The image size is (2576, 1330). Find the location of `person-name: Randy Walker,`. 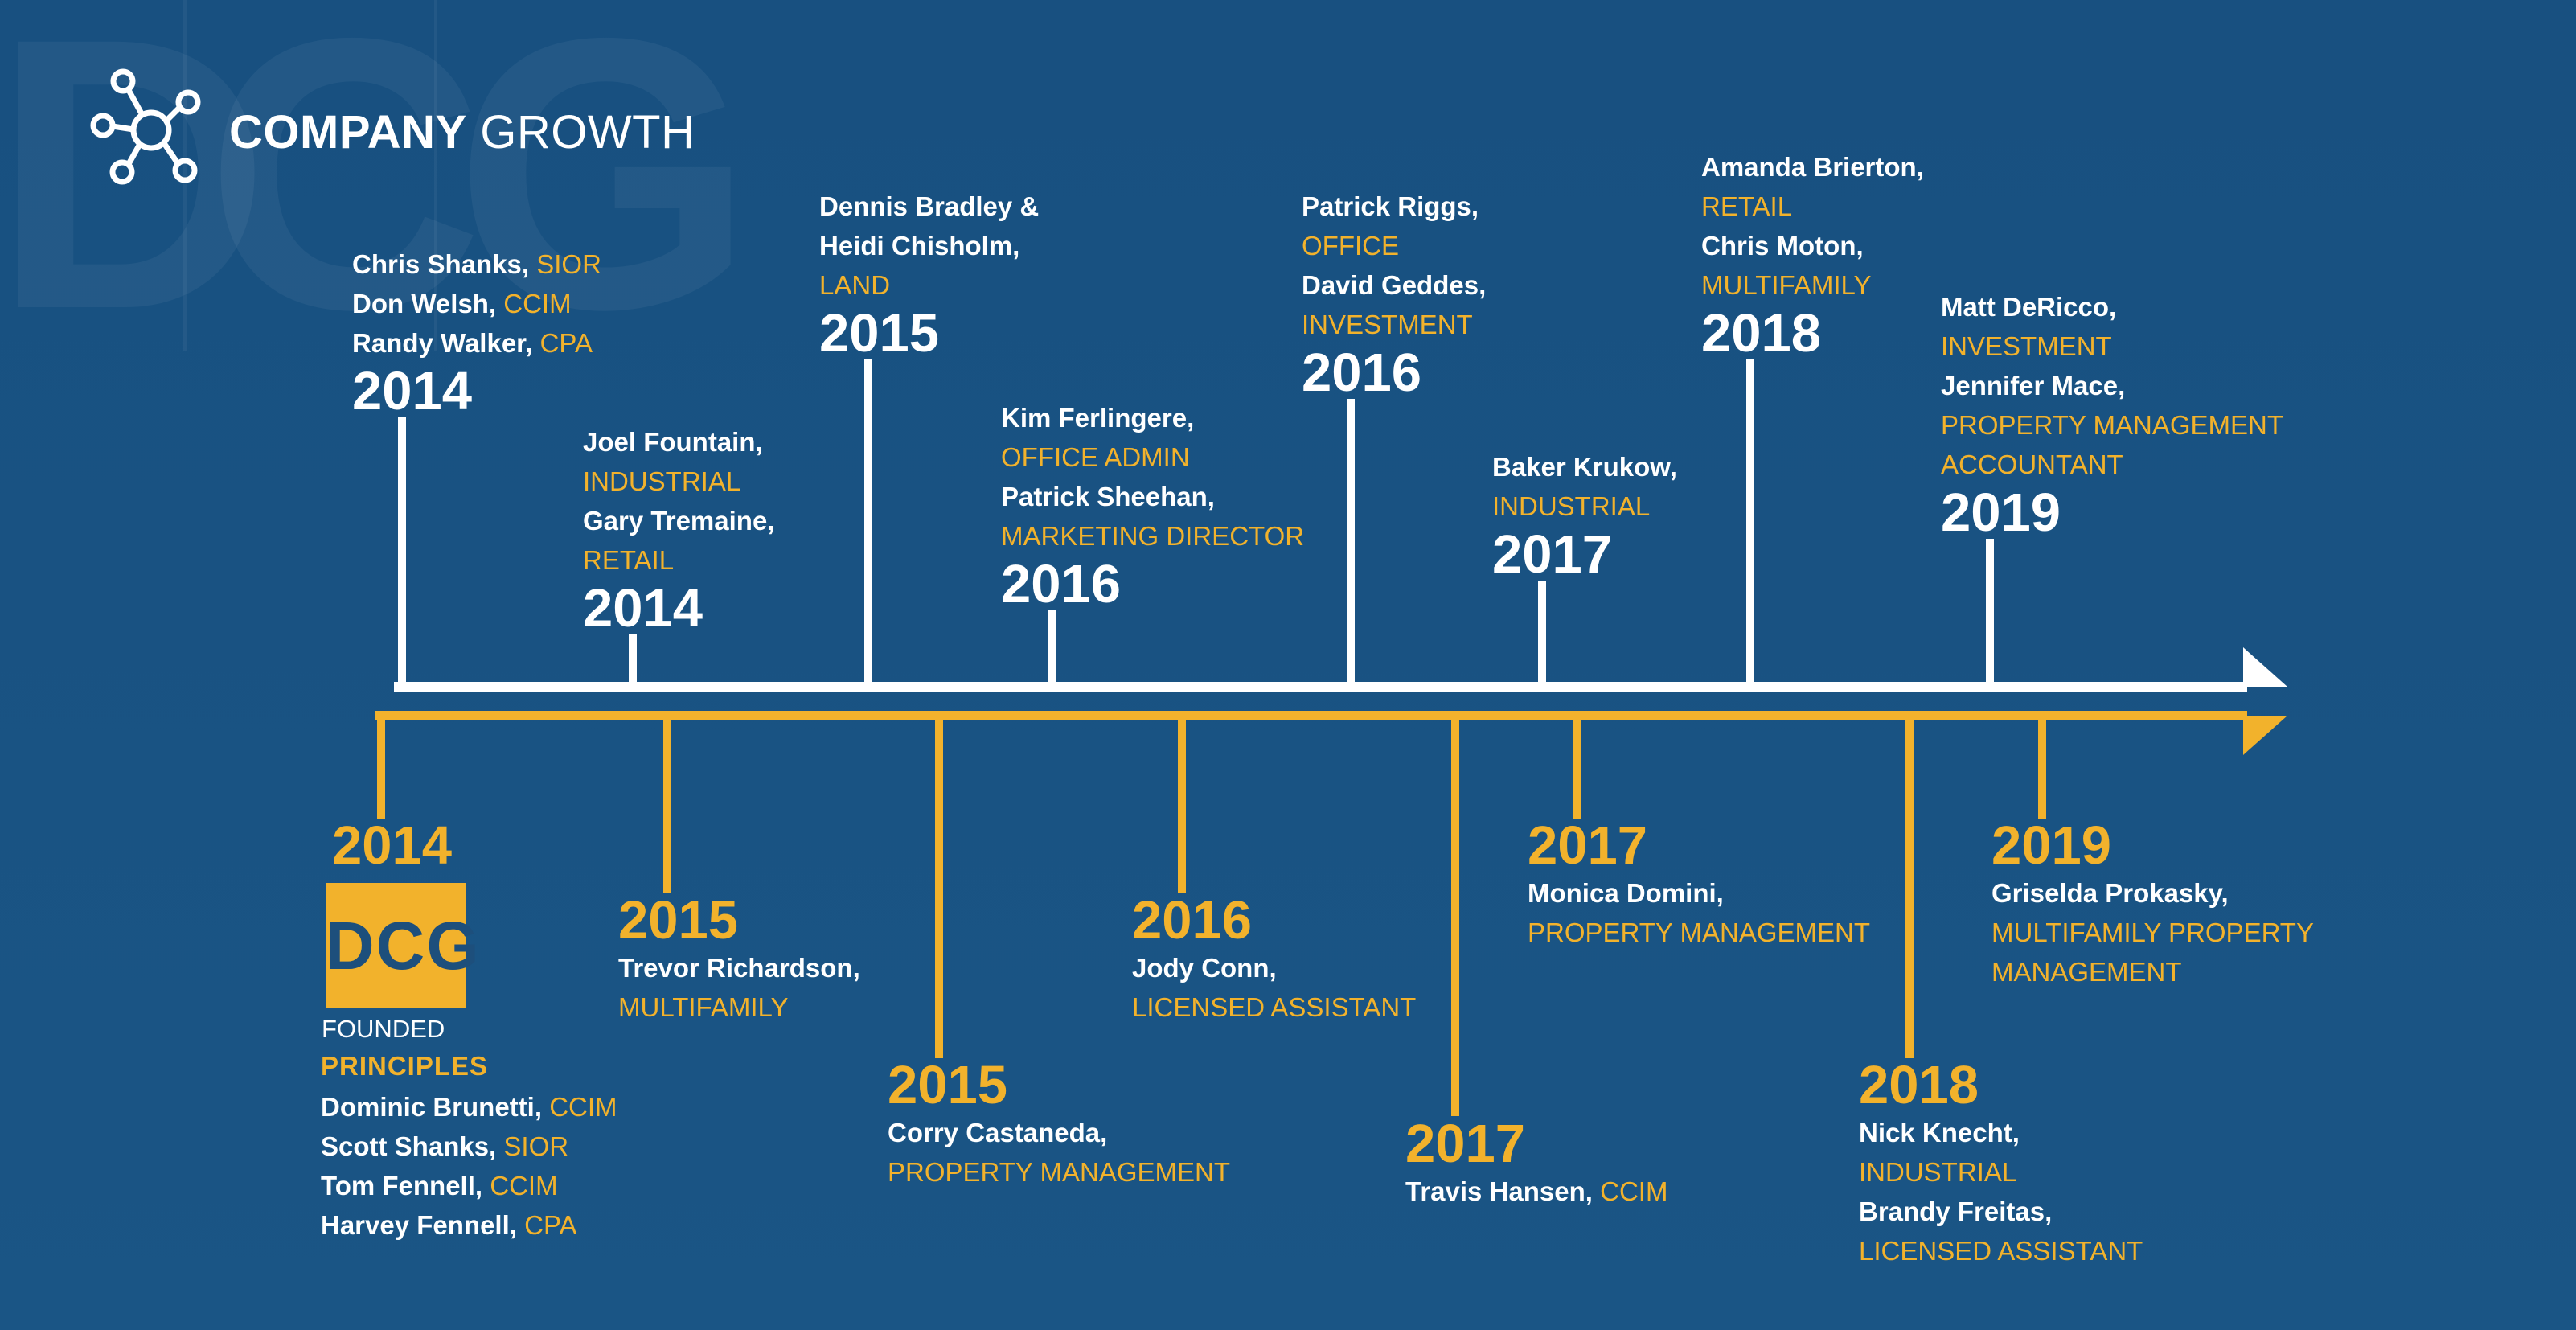

person-name: Randy Walker, is located at coordinates (442, 343).